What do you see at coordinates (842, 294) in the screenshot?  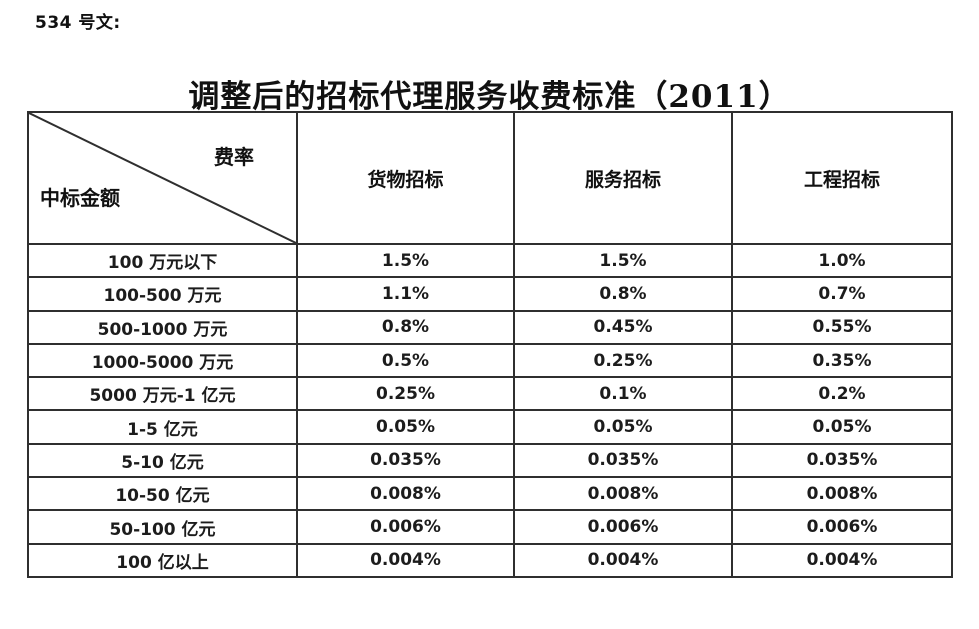 I see `rate-cell: 0.7%` at bounding box center [842, 294].